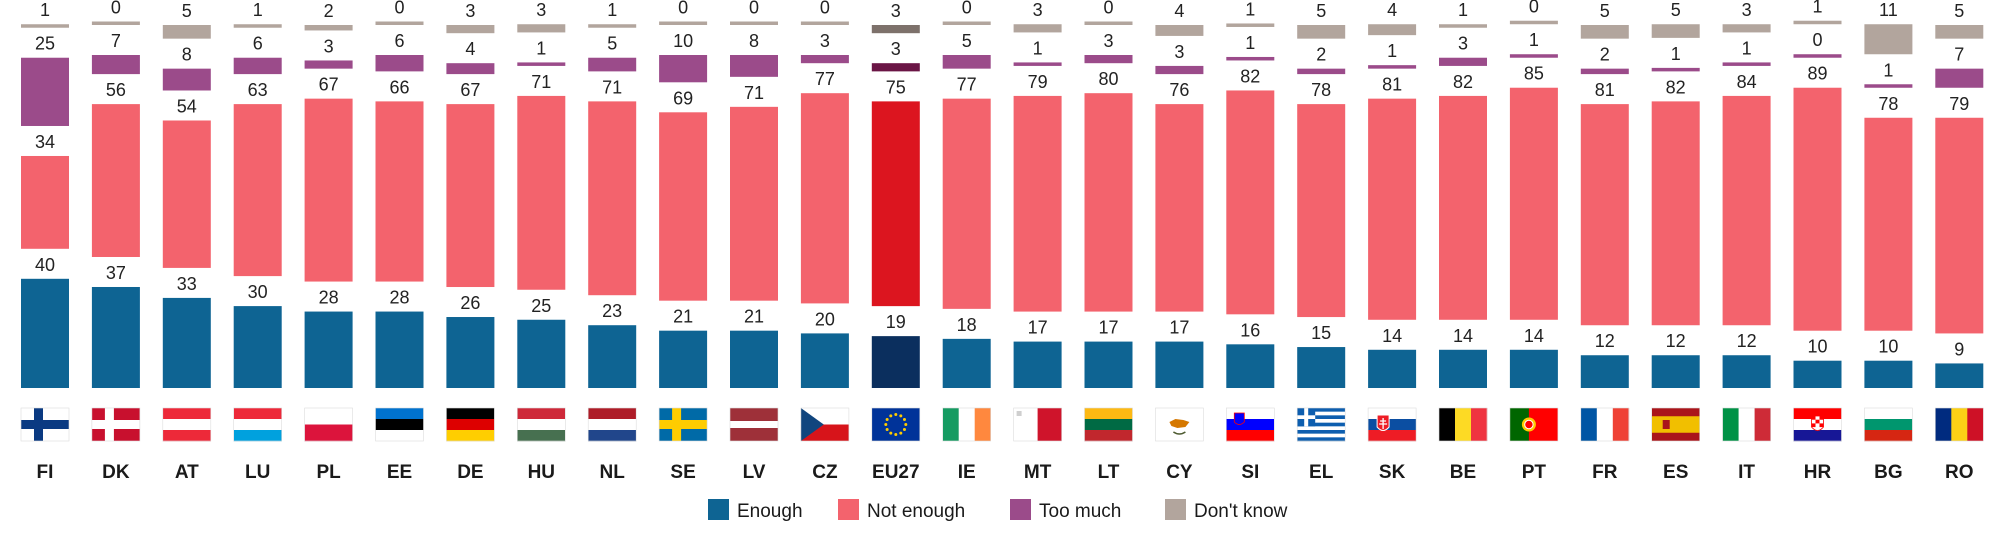 This screenshot has width=2000, height=542. Describe the element at coordinates (896, 472) in the screenshot. I see `country-code-EU27: EU27` at that location.